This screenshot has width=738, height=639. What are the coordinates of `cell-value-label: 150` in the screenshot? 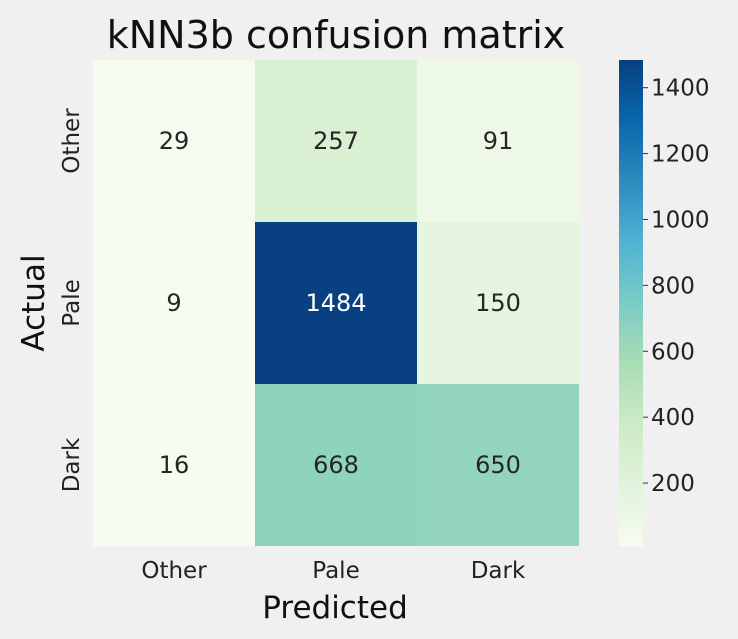 It's located at (498, 303).